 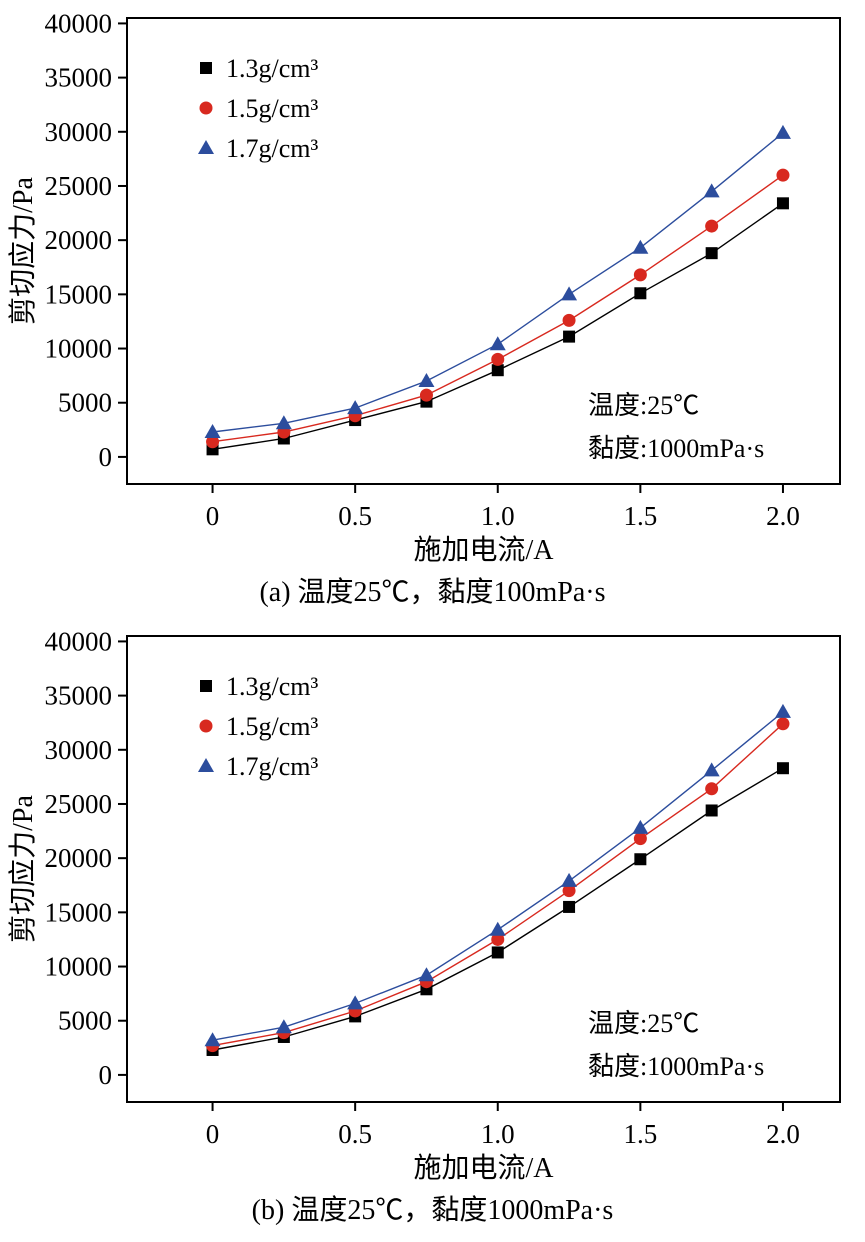 I want to click on chart-b-caption: (b) 温度25℃，黏度1000mPa·s, so click(x=432, y=1210).